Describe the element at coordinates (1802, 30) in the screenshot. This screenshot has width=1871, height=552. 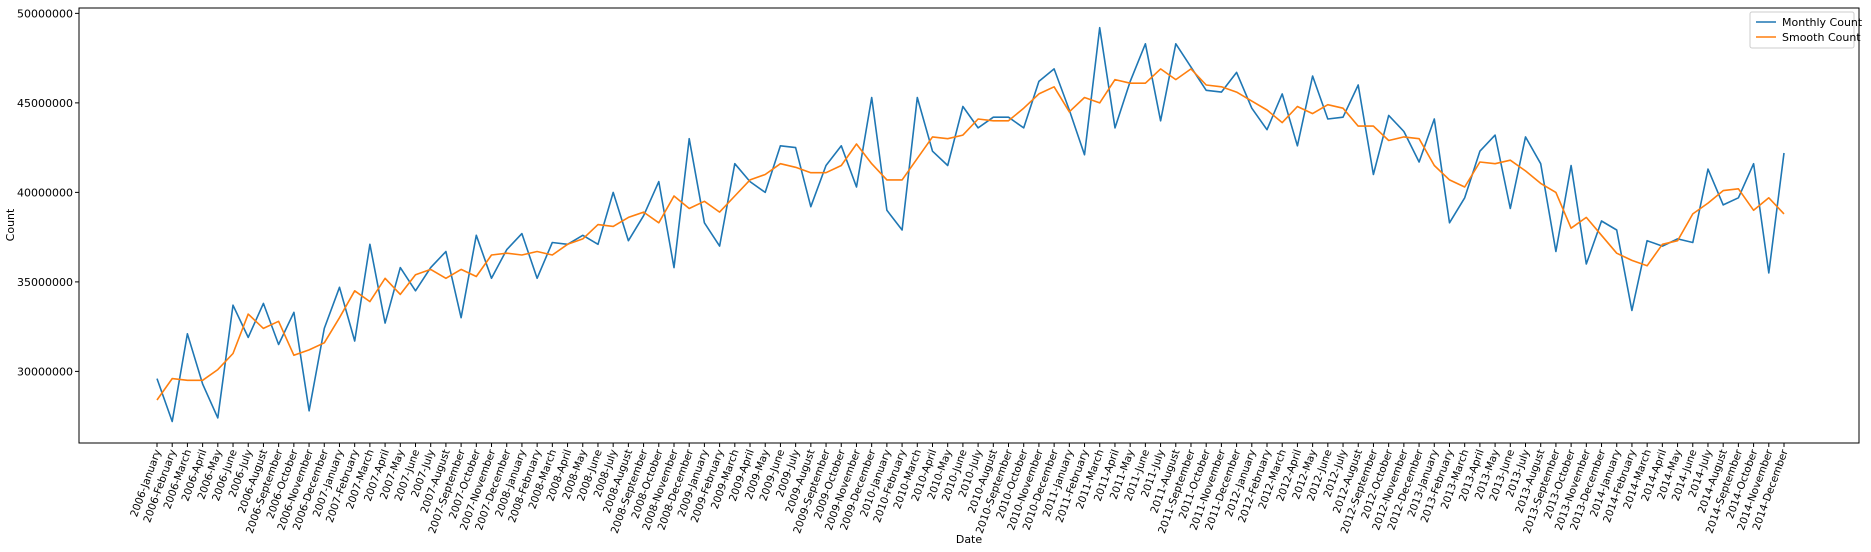
I see `legend-frame` at that location.